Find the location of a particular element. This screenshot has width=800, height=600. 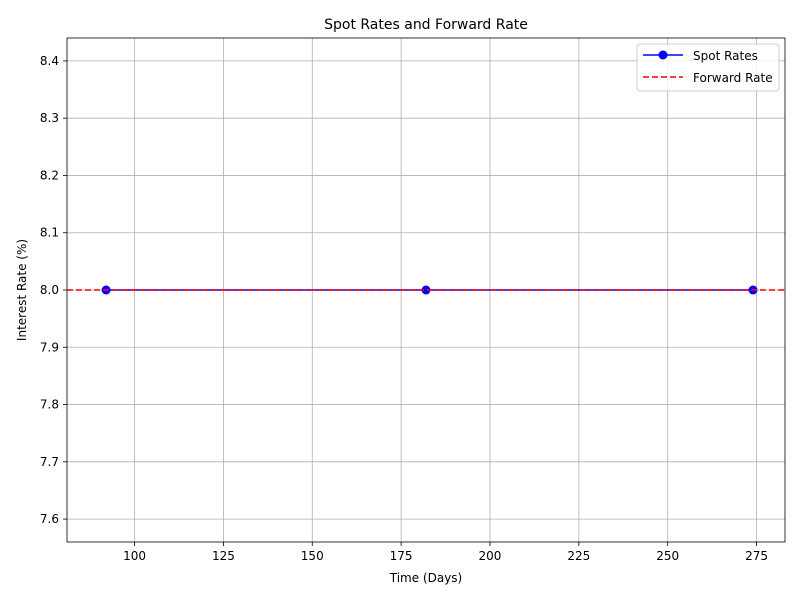

legend: Spot Rates Forward Rate is located at coordinates (708, 67).